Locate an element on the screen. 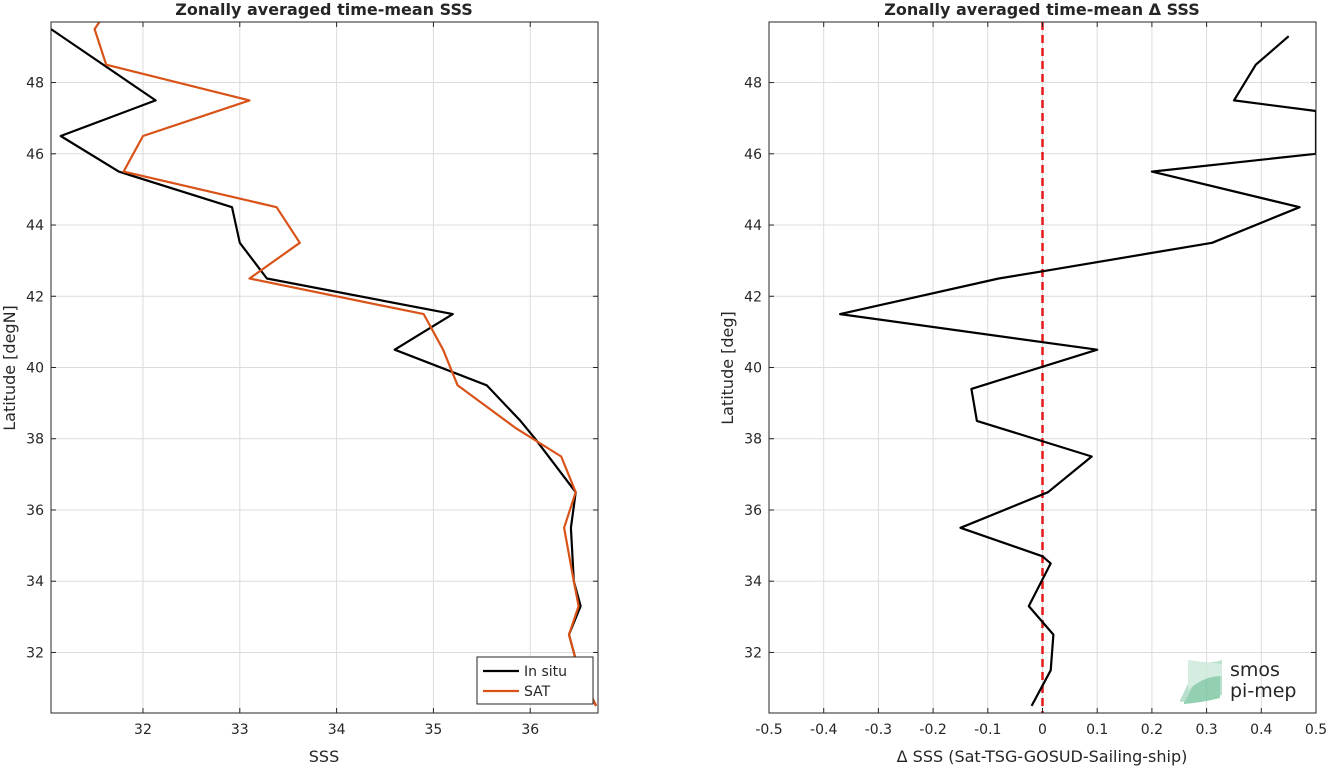 Image resolution: width=1327 pixels, height=766 pixels. x-tick-label: 33 is located at coordinates (240, 730).